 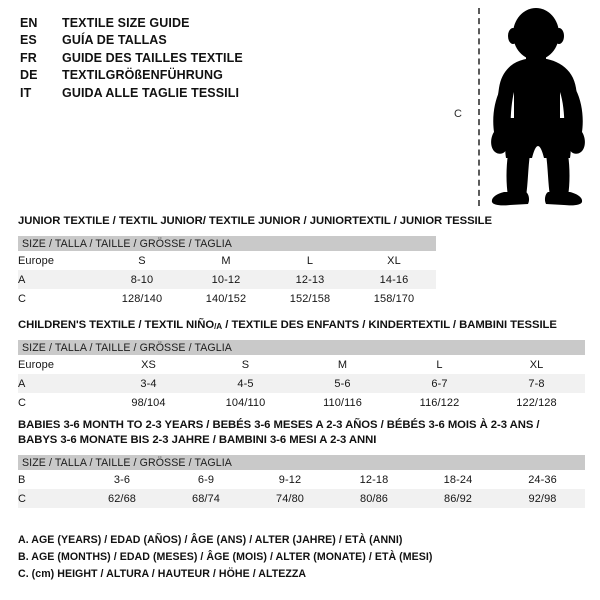 I want to click on cell: 7-8, so click(x=537, y=383).